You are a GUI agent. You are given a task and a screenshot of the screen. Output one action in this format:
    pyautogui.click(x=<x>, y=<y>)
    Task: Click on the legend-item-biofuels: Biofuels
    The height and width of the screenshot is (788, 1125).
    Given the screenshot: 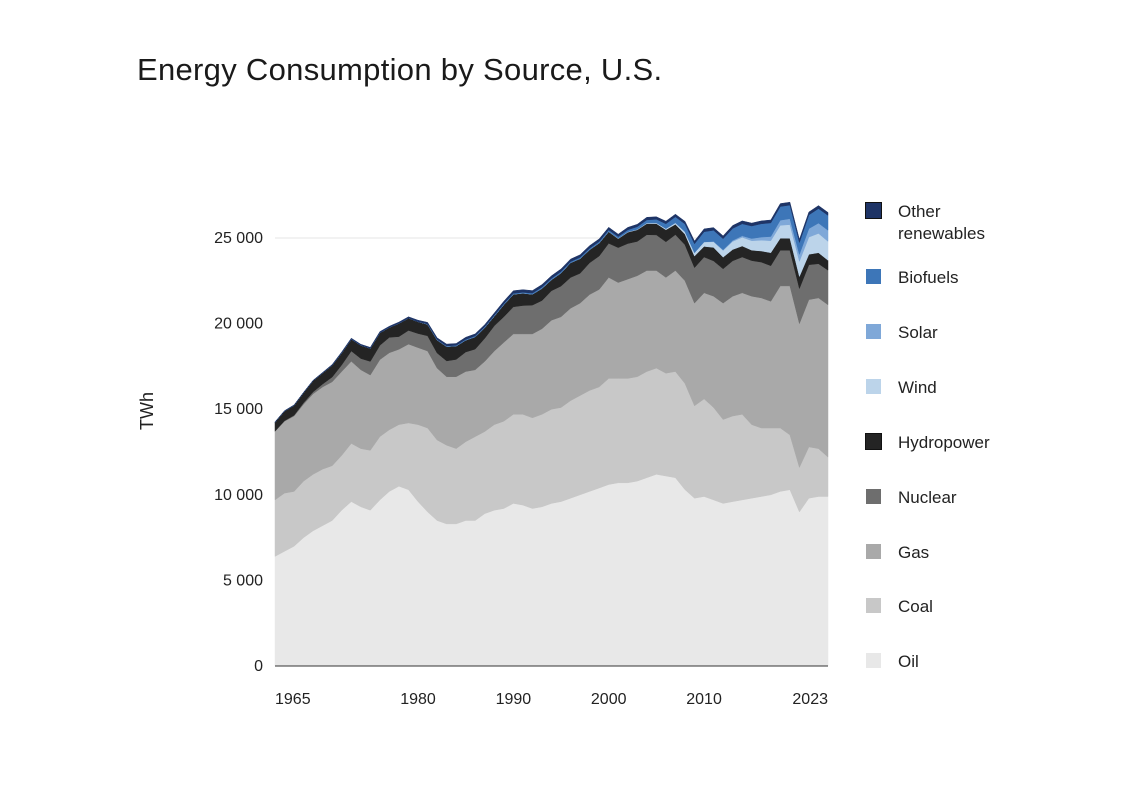 What is the action you would take?
    pyautogui.click(x=937, y=278)
    